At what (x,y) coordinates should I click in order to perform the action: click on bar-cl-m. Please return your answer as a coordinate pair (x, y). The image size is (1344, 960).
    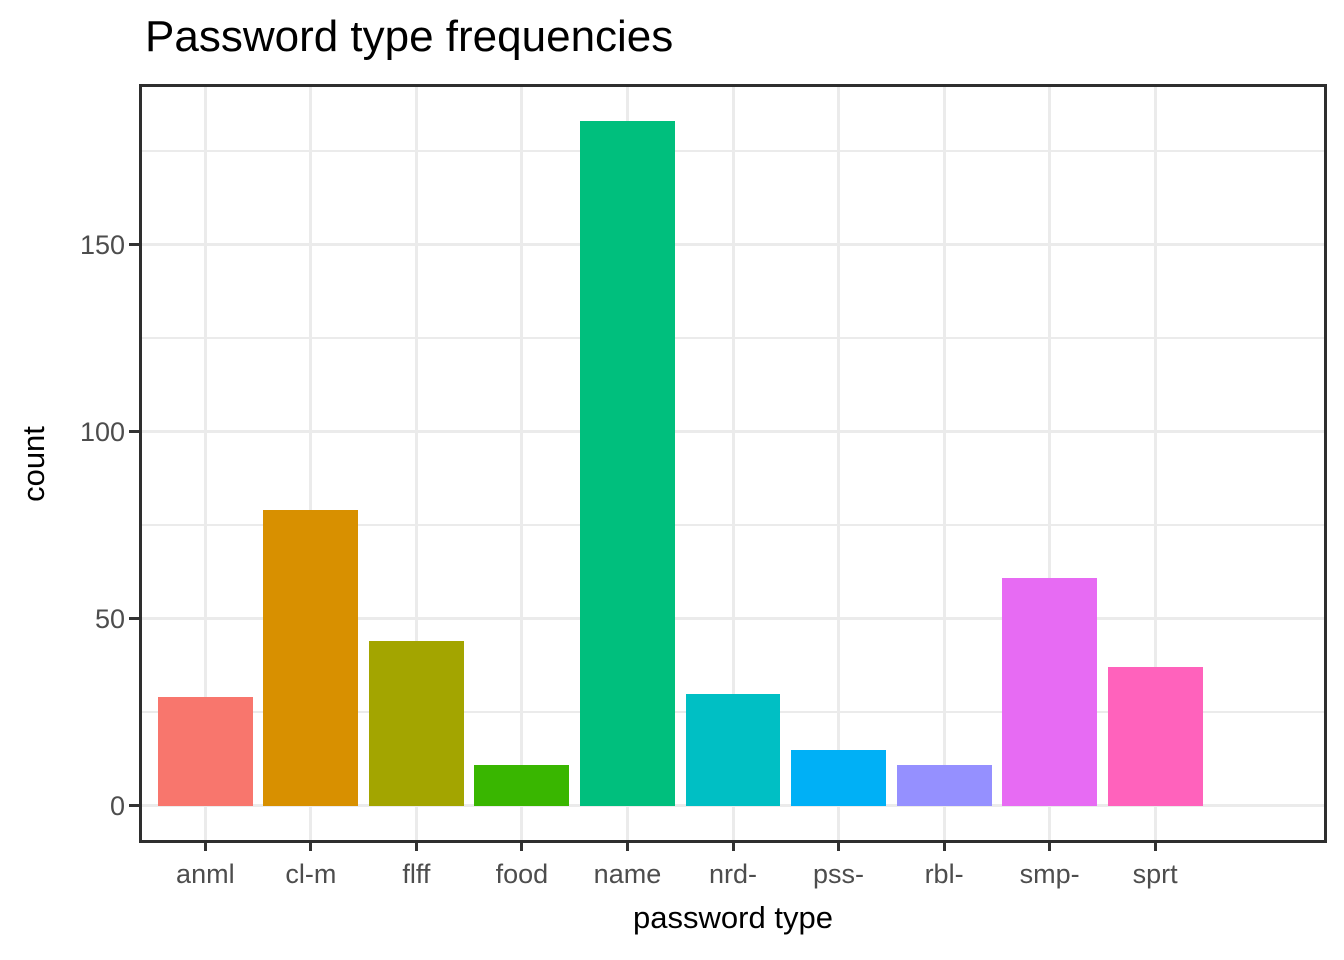
    Looking at the image, I should click on (311, 658).